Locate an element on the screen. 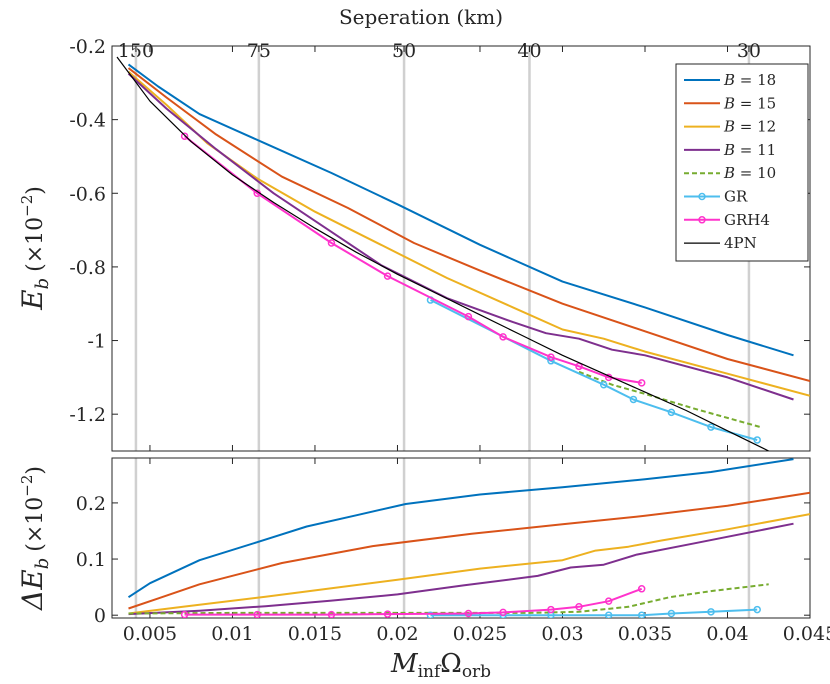 This screenshot has height=684, width=830. legend-label: GR is located at coordinates (736, 197).